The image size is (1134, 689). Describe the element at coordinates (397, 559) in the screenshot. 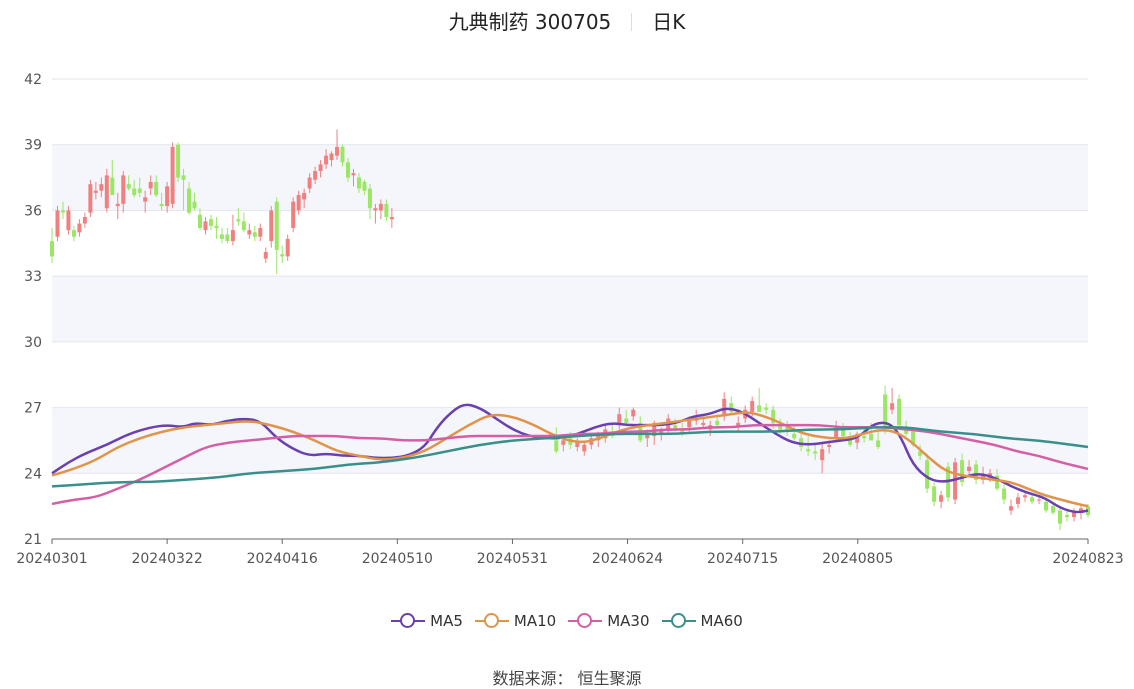

I see `x-tick-label: 20240510` at that location.